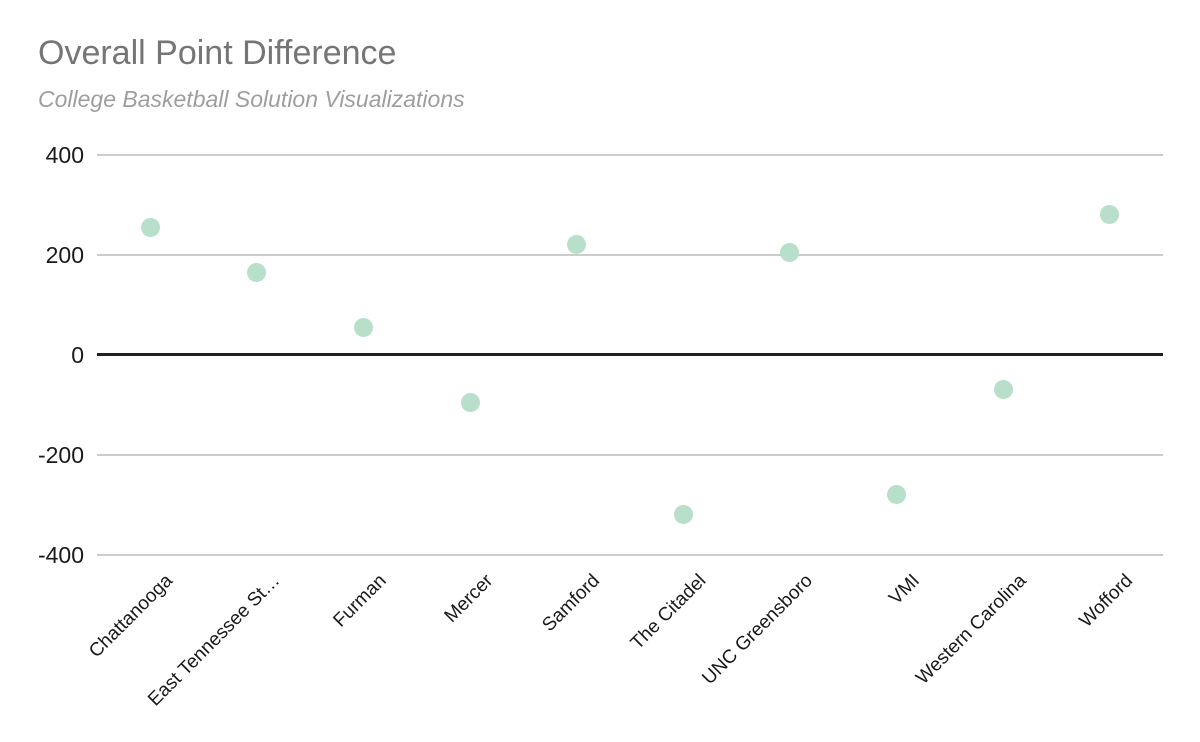  Describe the element at coordinates (571, 603) in the screenshot. I see `x-axis-label: Samford` at that location.